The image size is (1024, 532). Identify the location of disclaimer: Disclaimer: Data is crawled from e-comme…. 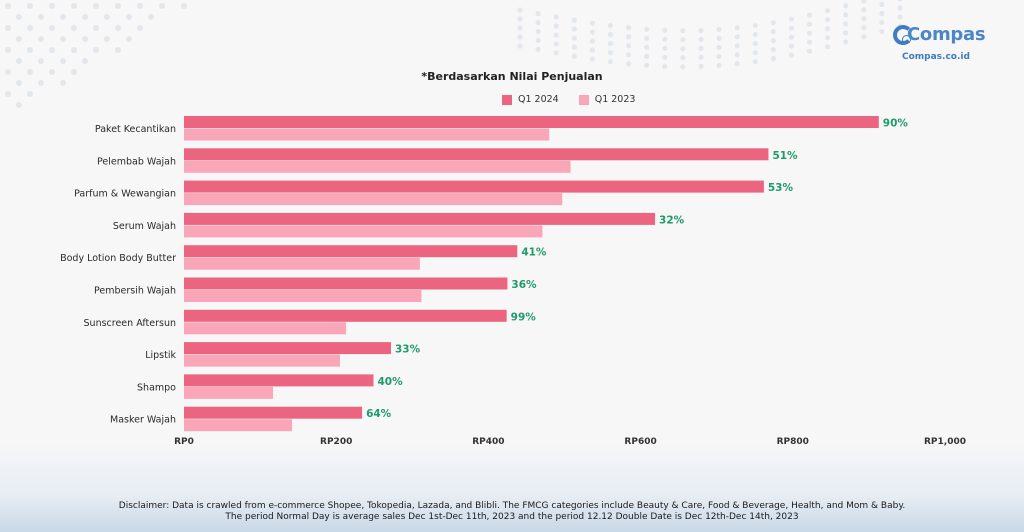
(512, 512).